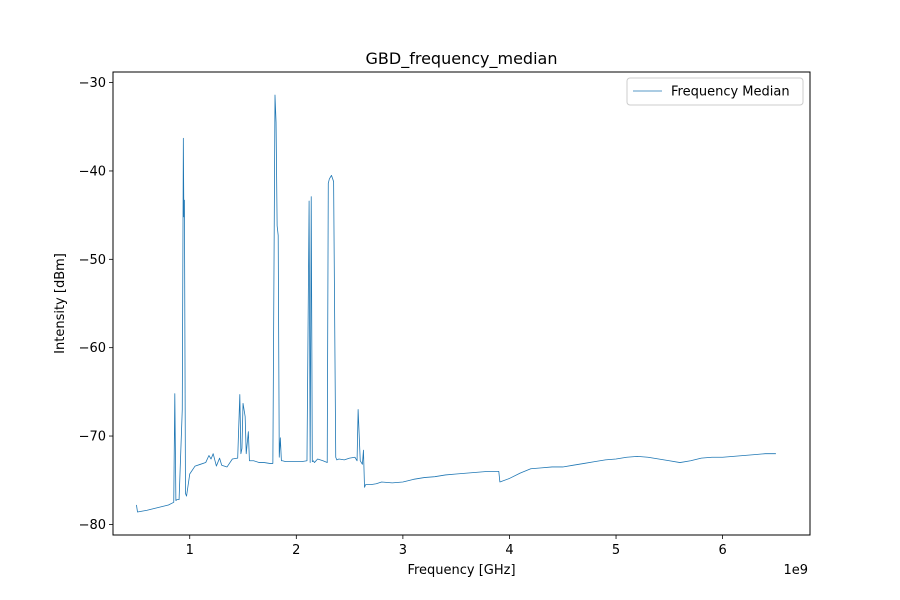  What do you see at coordinates (461, 570) in the screenshot?
I see `x-axis-label: Frequency [GHz]` at bounding box center [461, 570].